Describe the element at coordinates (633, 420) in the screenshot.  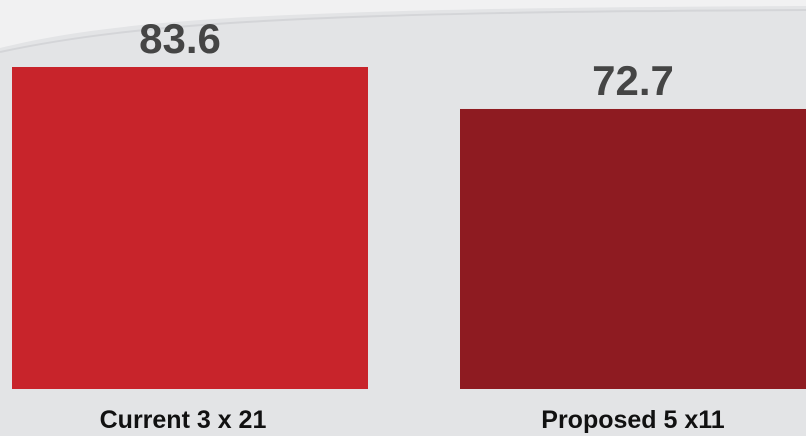
I see `category-label-2: Proposed 5 x11` at that location.